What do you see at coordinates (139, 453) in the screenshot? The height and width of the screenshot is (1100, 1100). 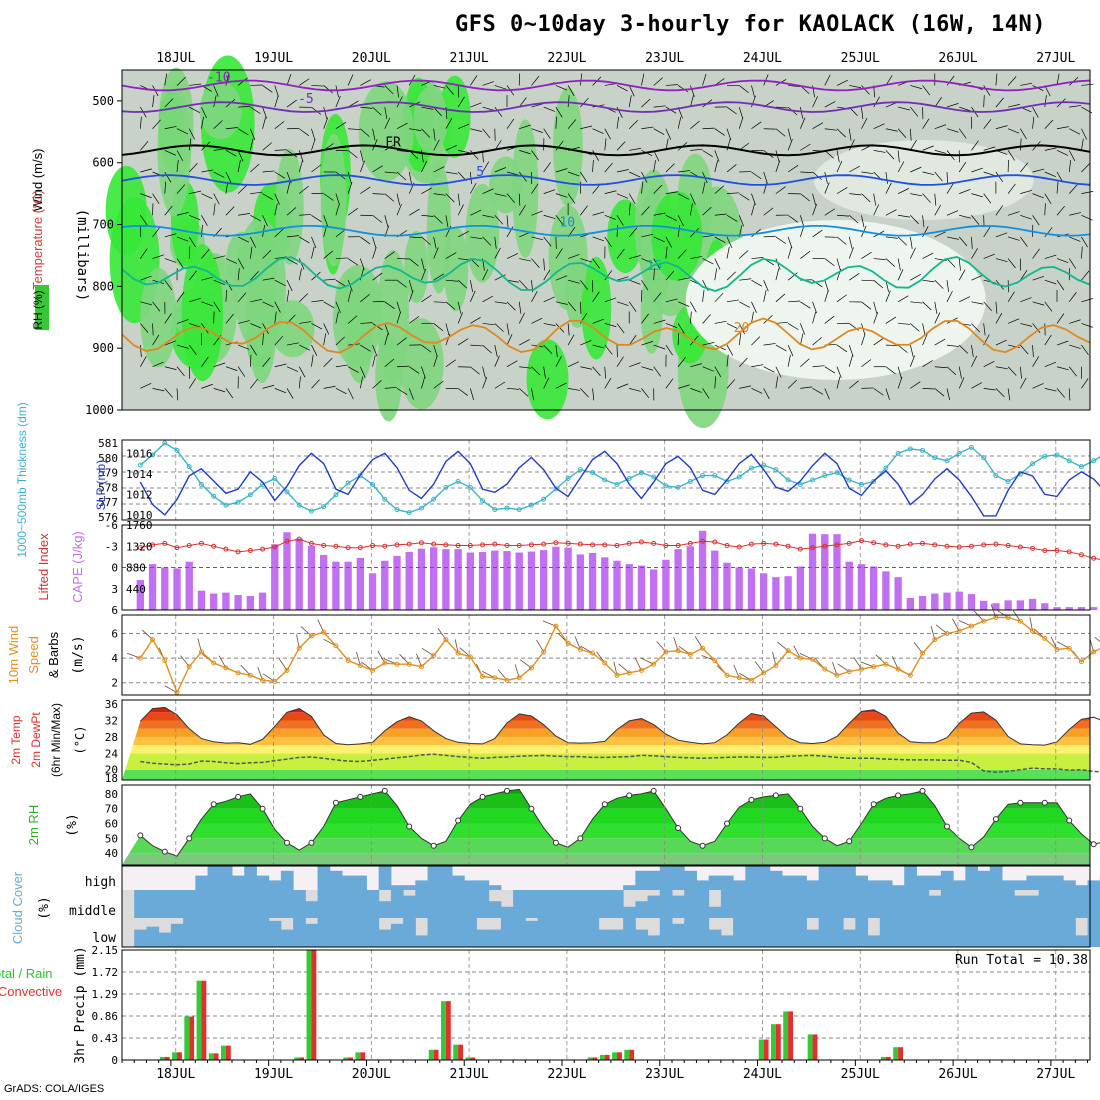 I see `slp-tick-label: 1016` at bounding box center [139, 453].